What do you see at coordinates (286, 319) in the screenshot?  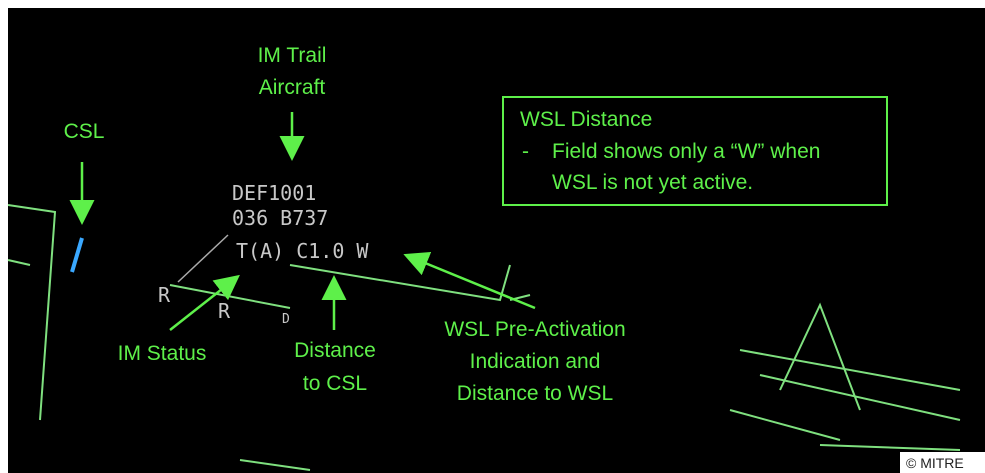 I see `symbol: D` at bounding box center [286, 319].